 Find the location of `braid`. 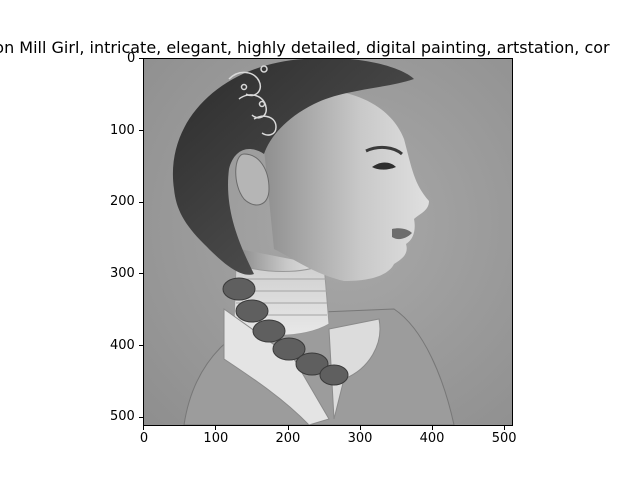

braid is located at coordinates (285, 331).